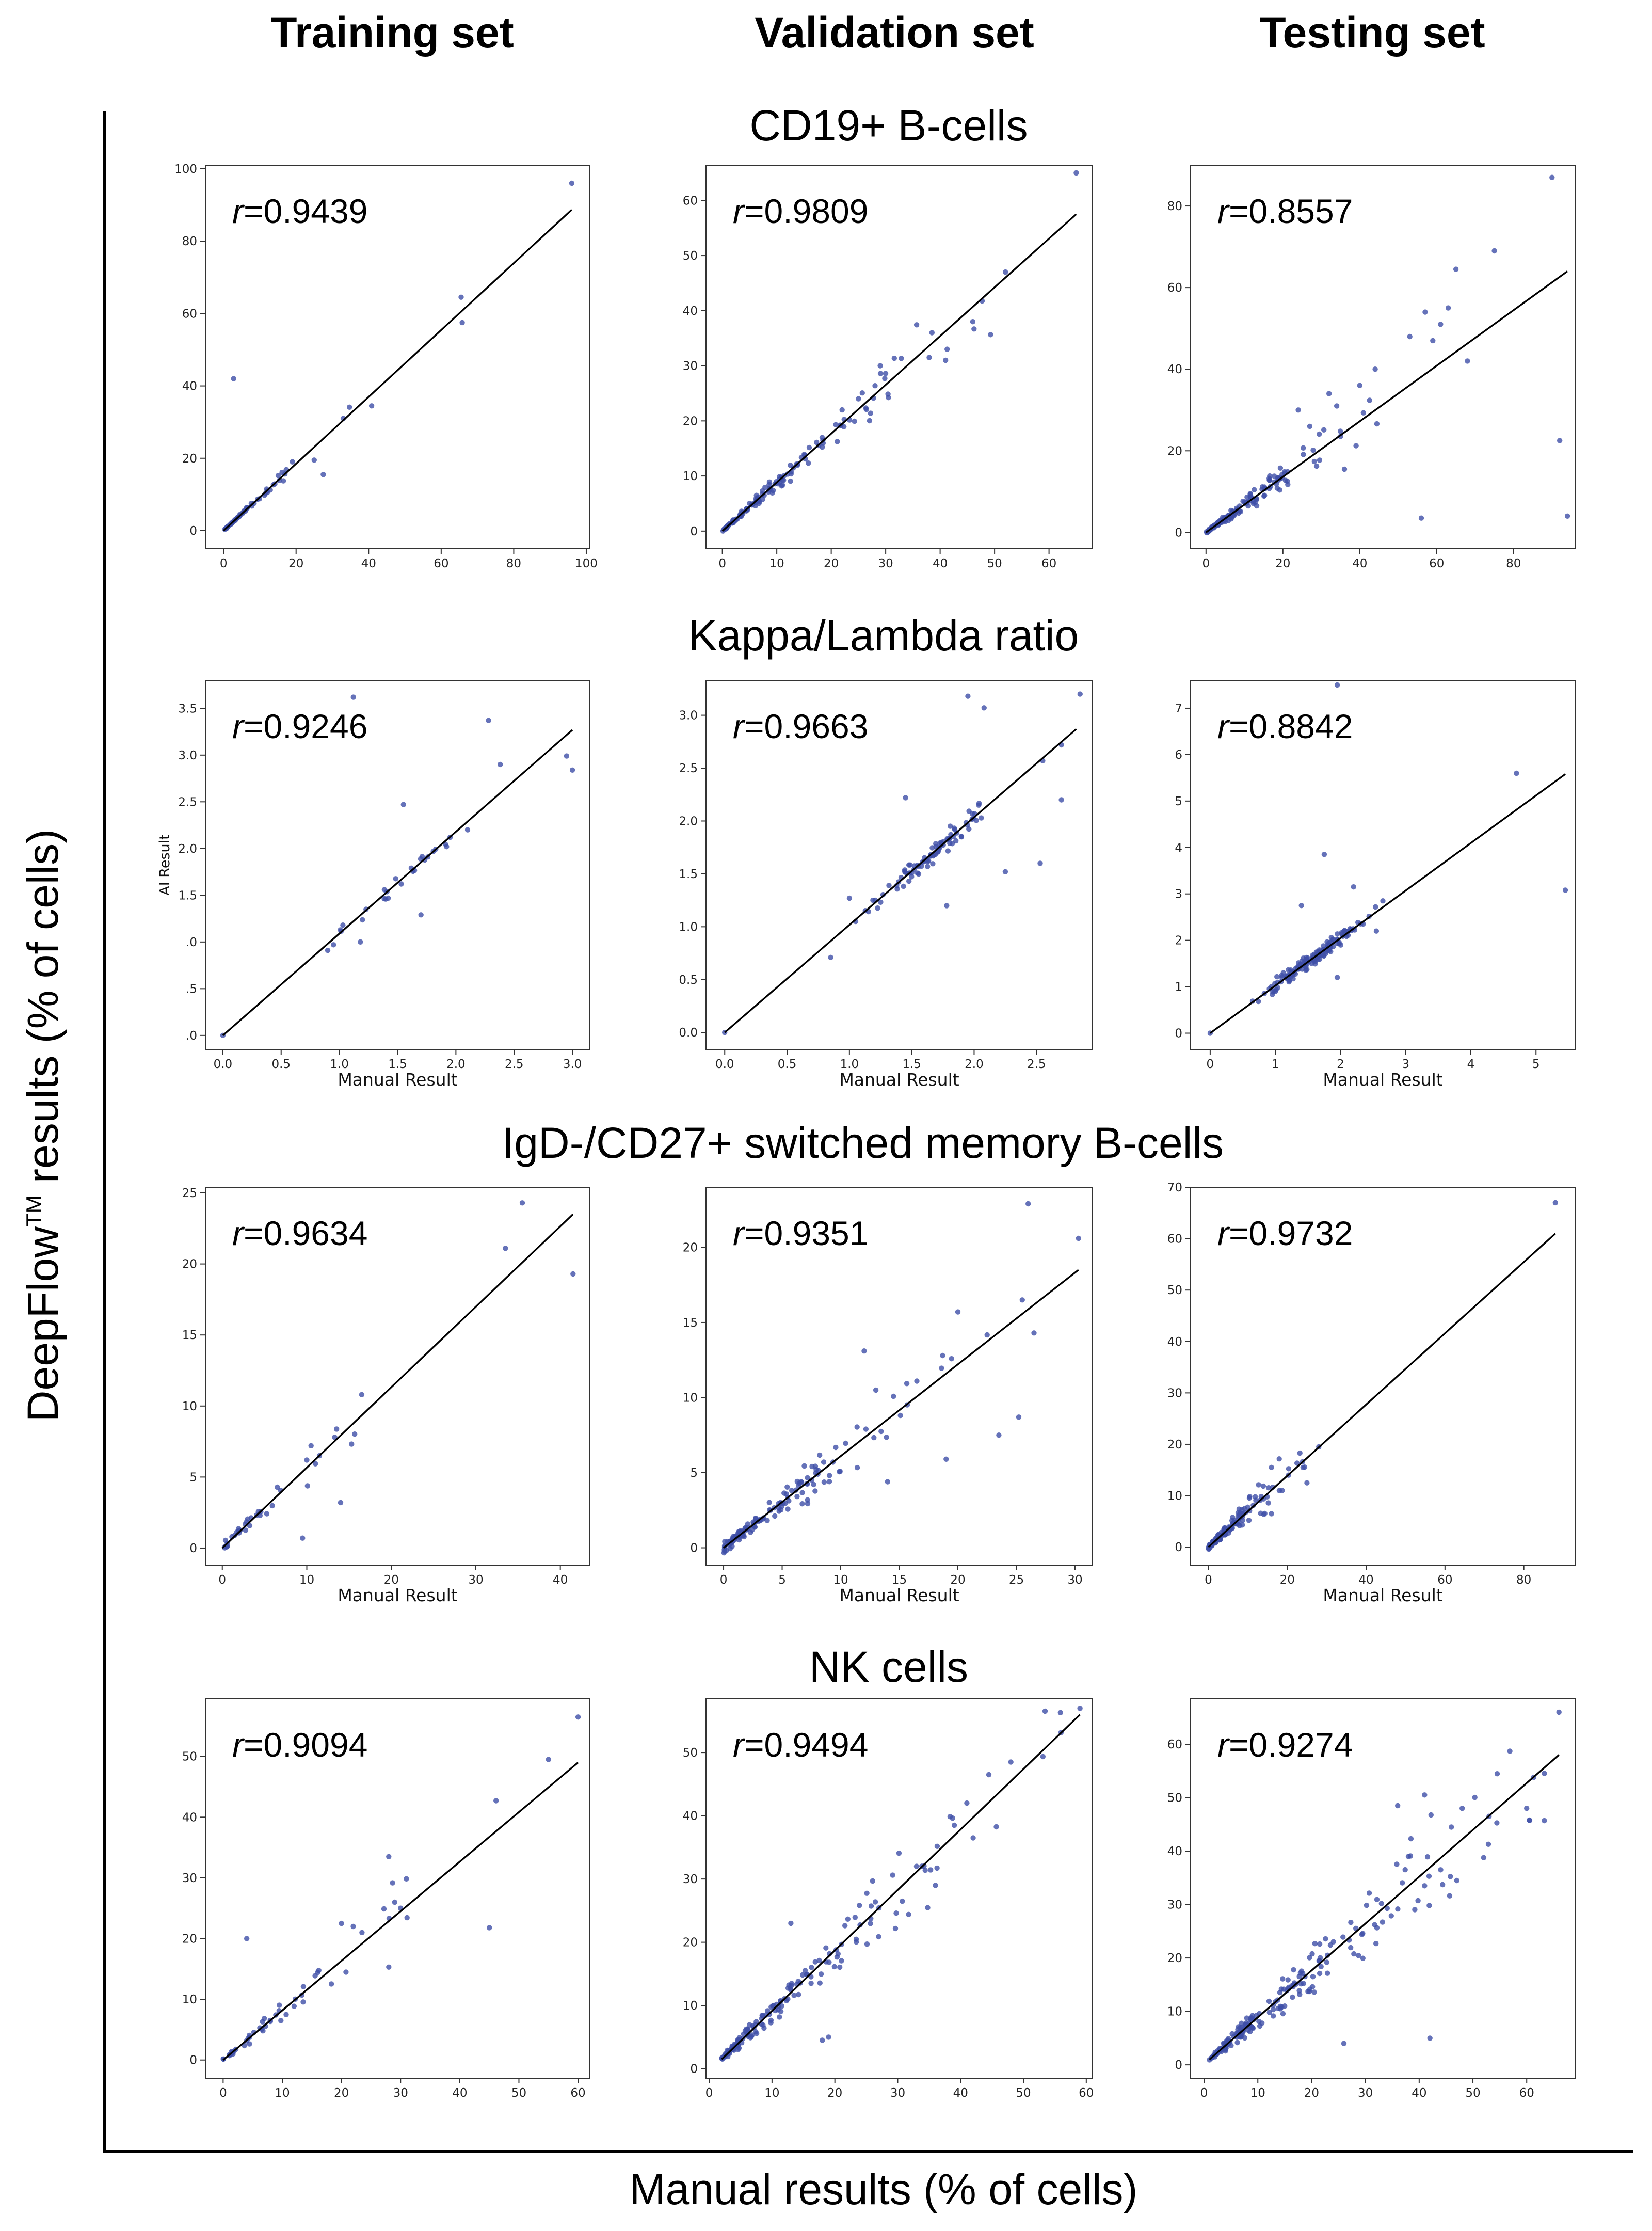 The width and height of the screenshot is (1652, 2231). What do you see at coordinates (900, 881) in the screenshot?
I see `regression-line` at bounding box center [900, 881].